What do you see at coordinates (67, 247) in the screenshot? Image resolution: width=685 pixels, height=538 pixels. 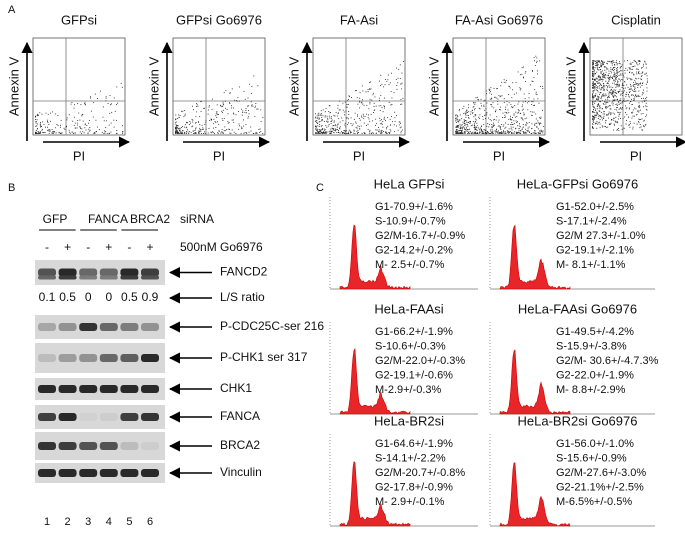 I see `treatment-sign: +` at bounding box center [67, 247].